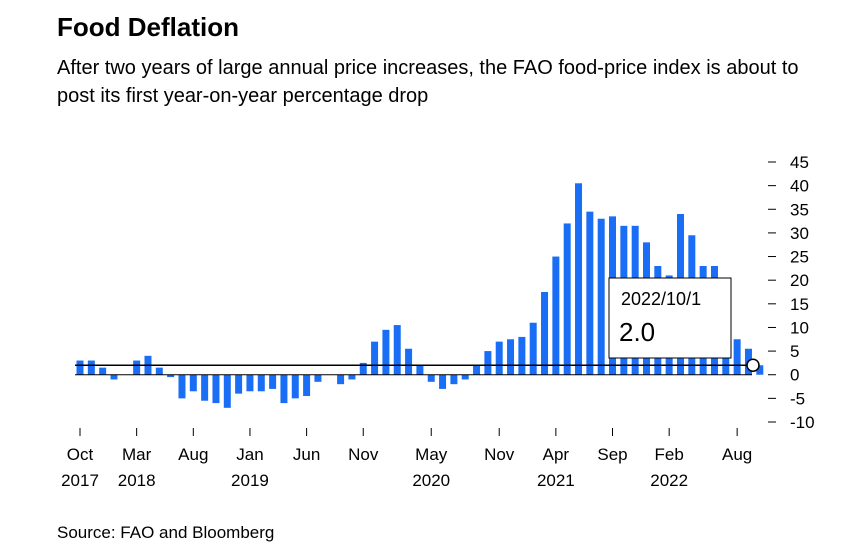 The image size is (854, 550). Describe the element at coordinates (250, 480) in the screenshot. I see `x-tick-label-year: 2019` at that location.